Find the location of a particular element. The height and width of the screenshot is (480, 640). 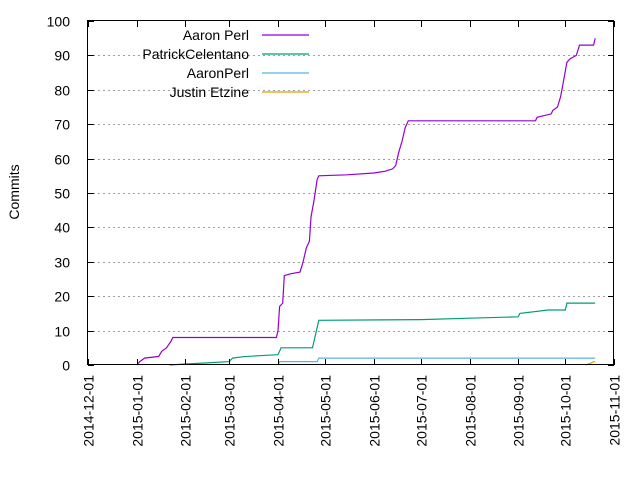

x-tick-label: 2015-05-01 is located at coordinates (326, 411).